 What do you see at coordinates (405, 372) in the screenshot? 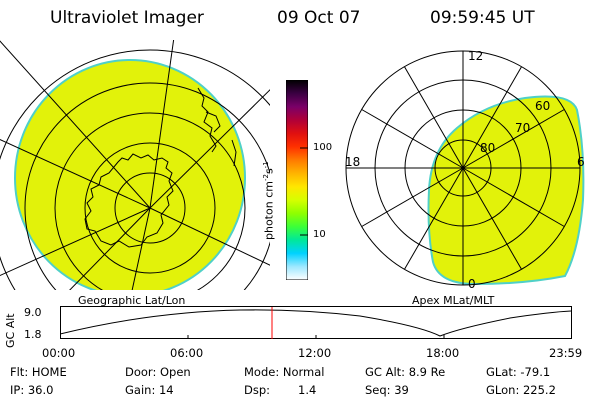
I see `status-gcalt: GC Alt: 8.9 Re` at bounding box center [405, 372].